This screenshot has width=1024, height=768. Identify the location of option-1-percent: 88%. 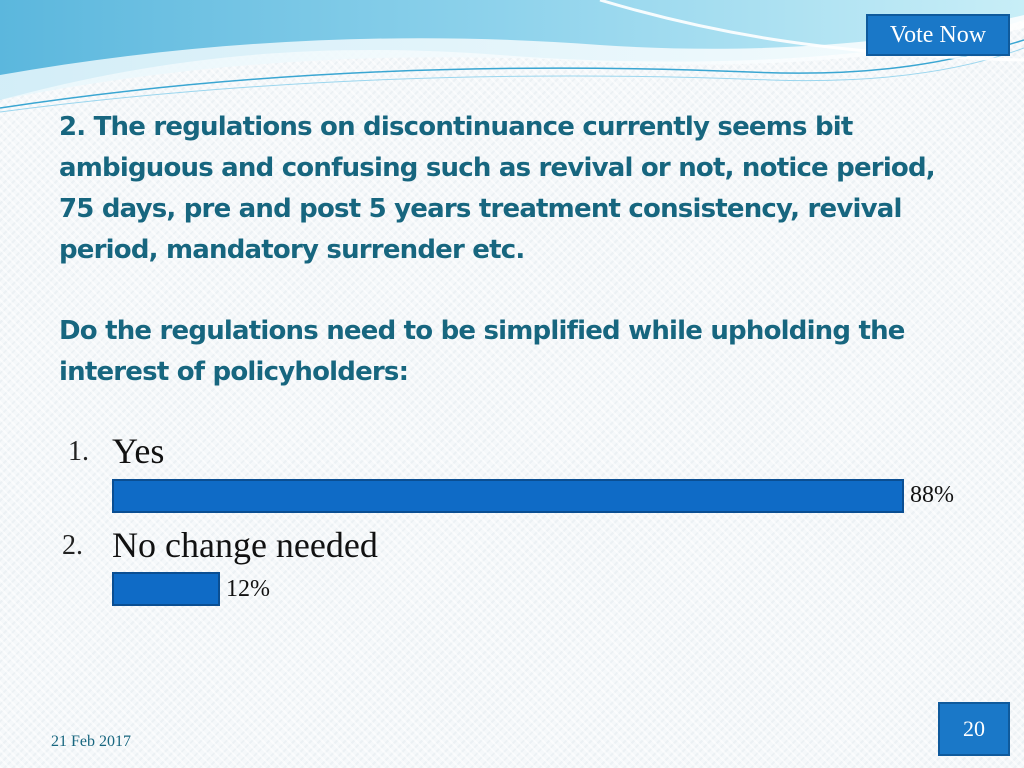
(932, 495).